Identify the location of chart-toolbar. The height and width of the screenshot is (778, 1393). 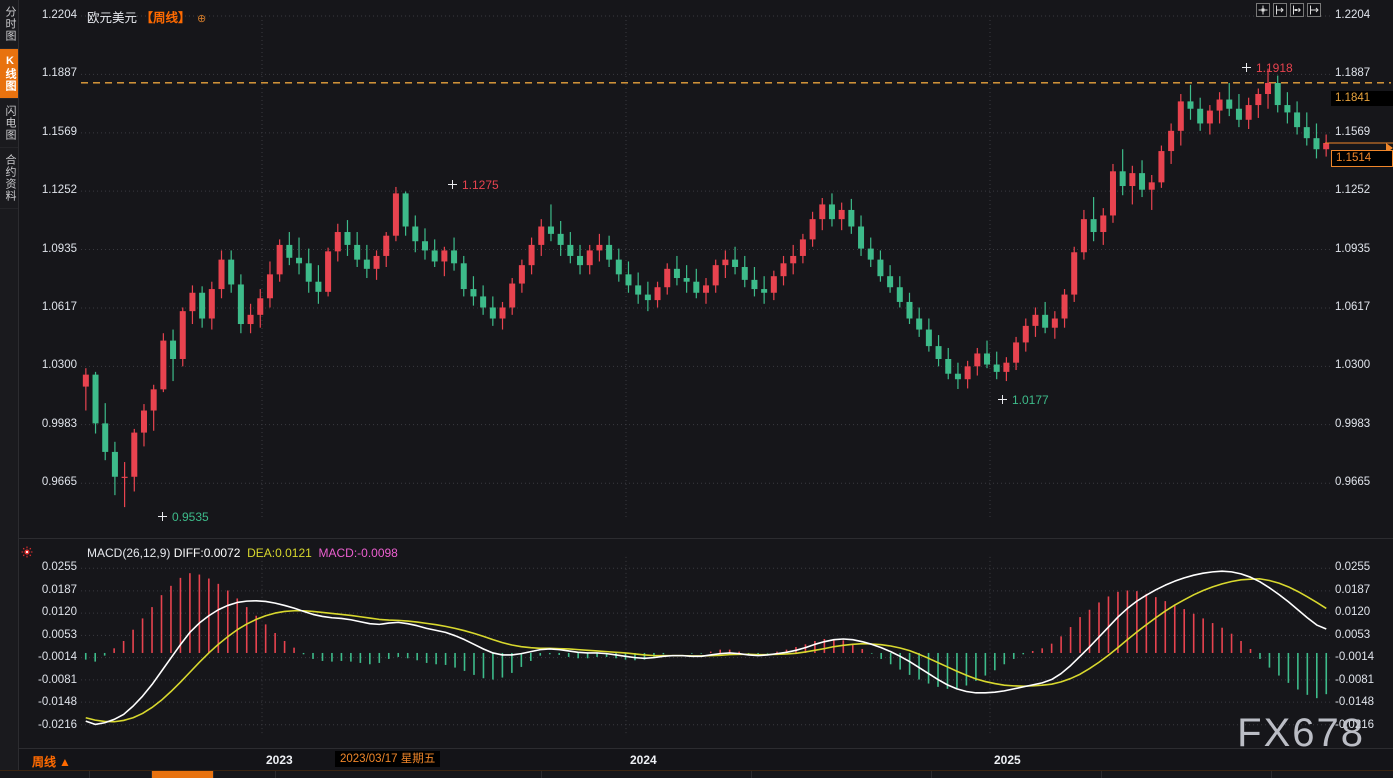
(1288, 10).